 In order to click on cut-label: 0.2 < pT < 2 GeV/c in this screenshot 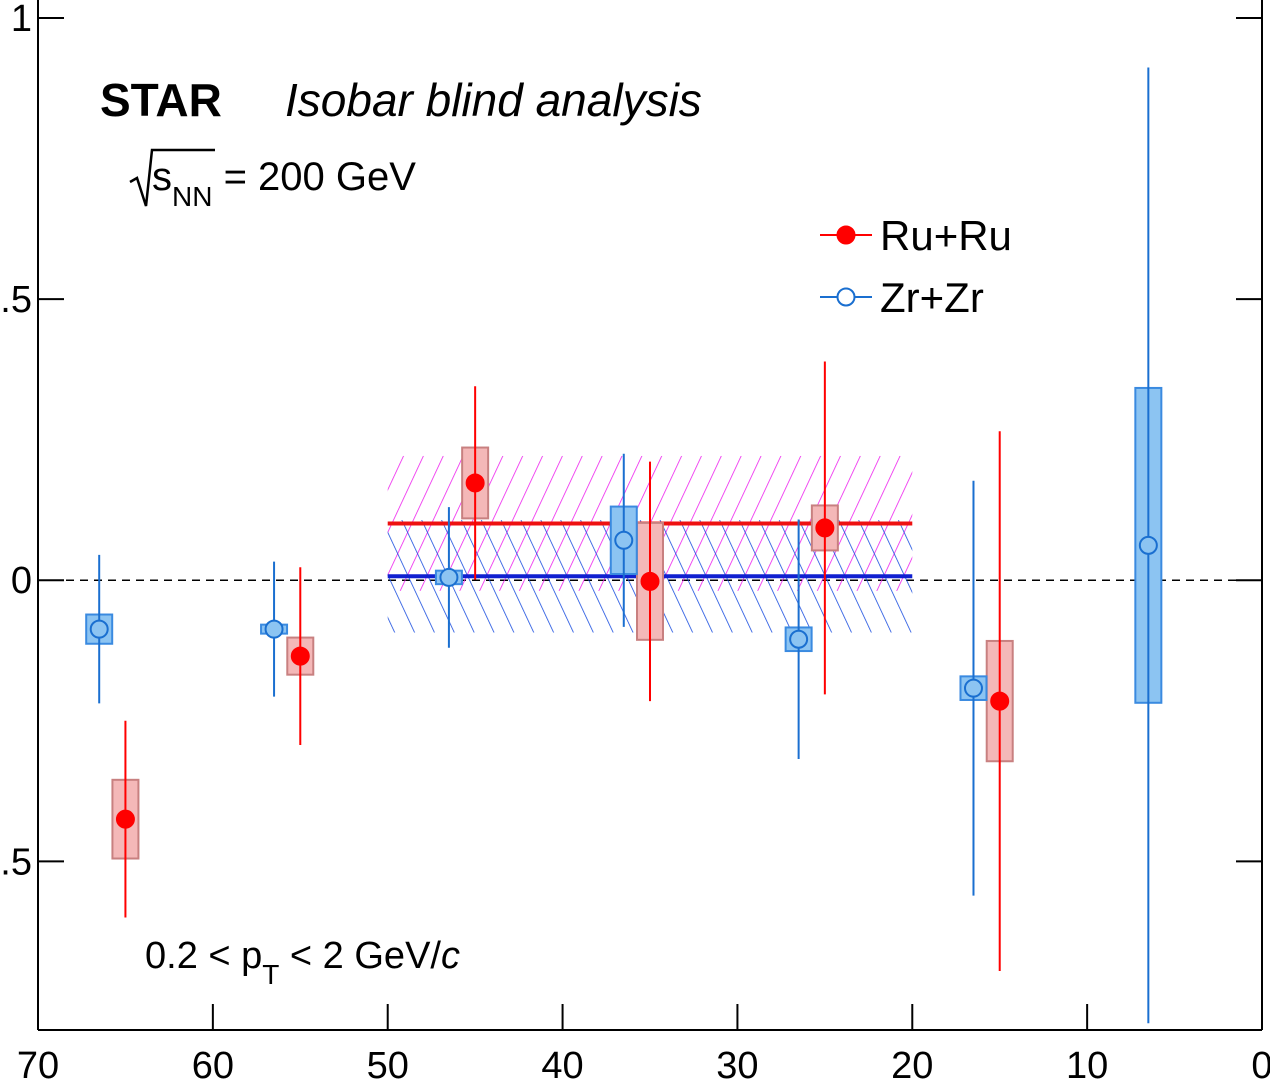, I will do `click(302, 962)`.